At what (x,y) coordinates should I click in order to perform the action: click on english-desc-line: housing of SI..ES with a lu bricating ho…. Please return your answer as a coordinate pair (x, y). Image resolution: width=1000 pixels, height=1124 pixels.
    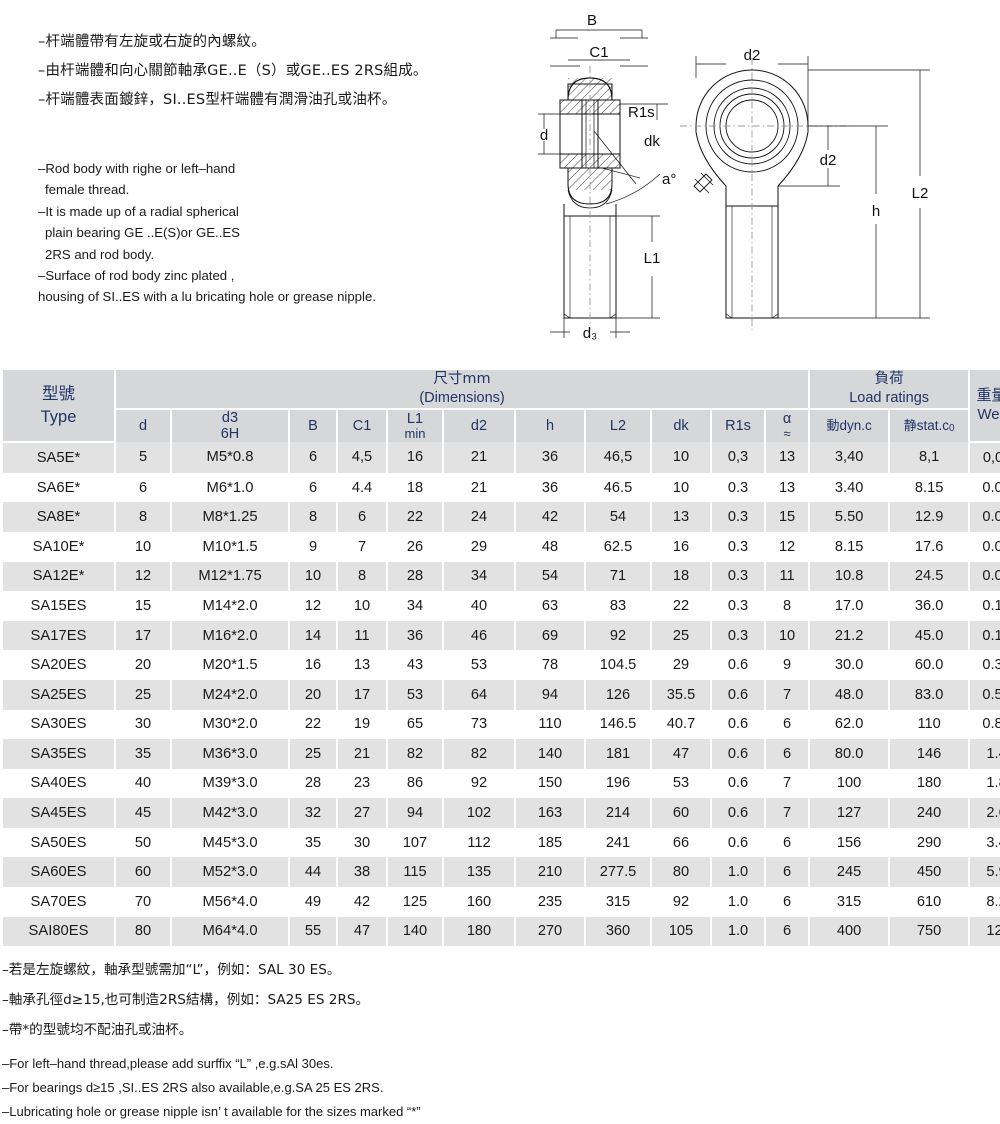
    Looking at the image, I should click on (207, 297).